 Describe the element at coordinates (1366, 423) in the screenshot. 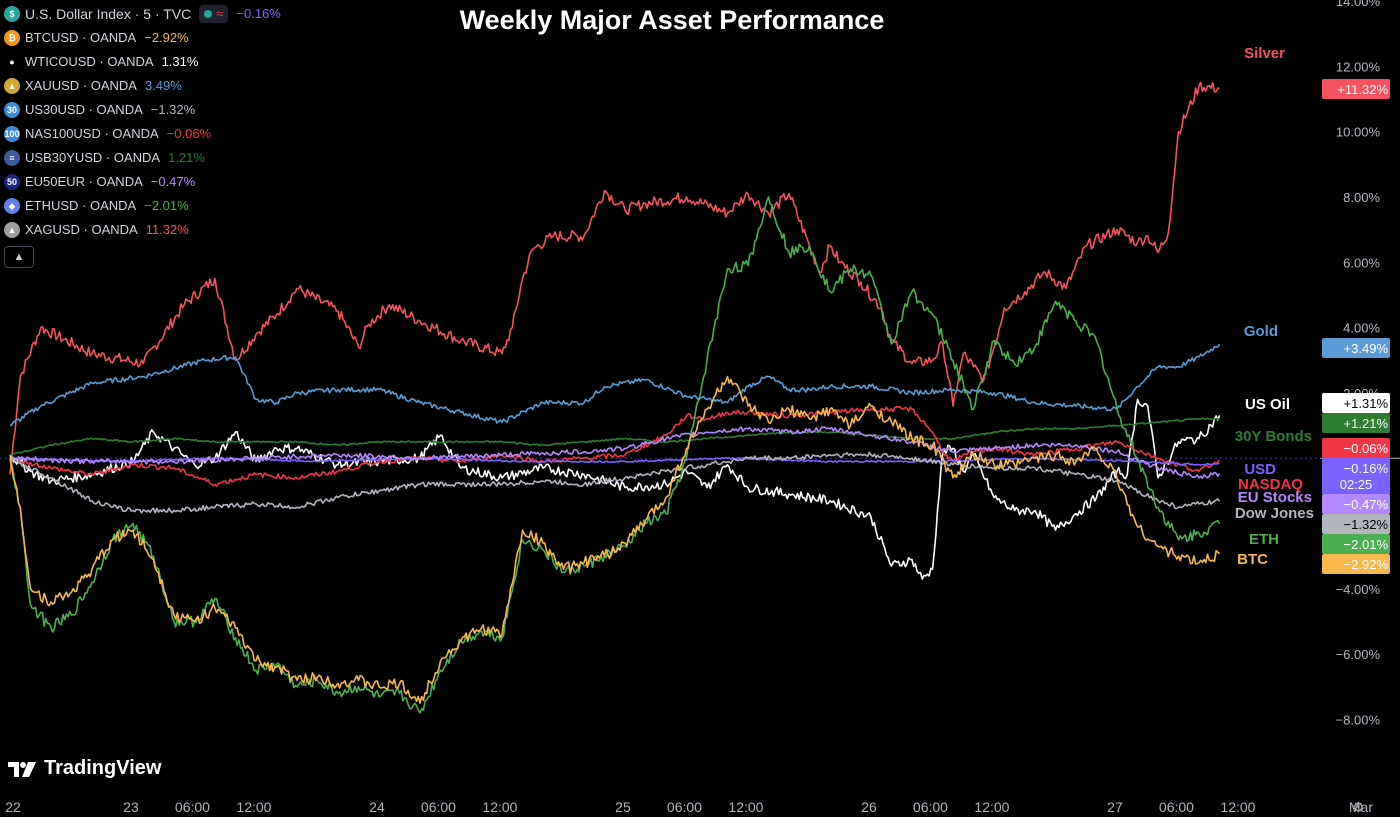

I see `series-value-badge-text: +1.21%` at that location.